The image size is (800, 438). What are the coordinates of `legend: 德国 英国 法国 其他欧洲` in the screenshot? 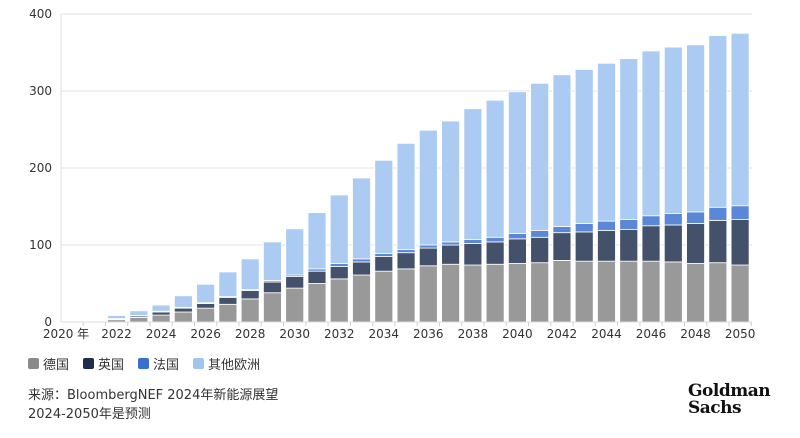 It's located at (144, 363).